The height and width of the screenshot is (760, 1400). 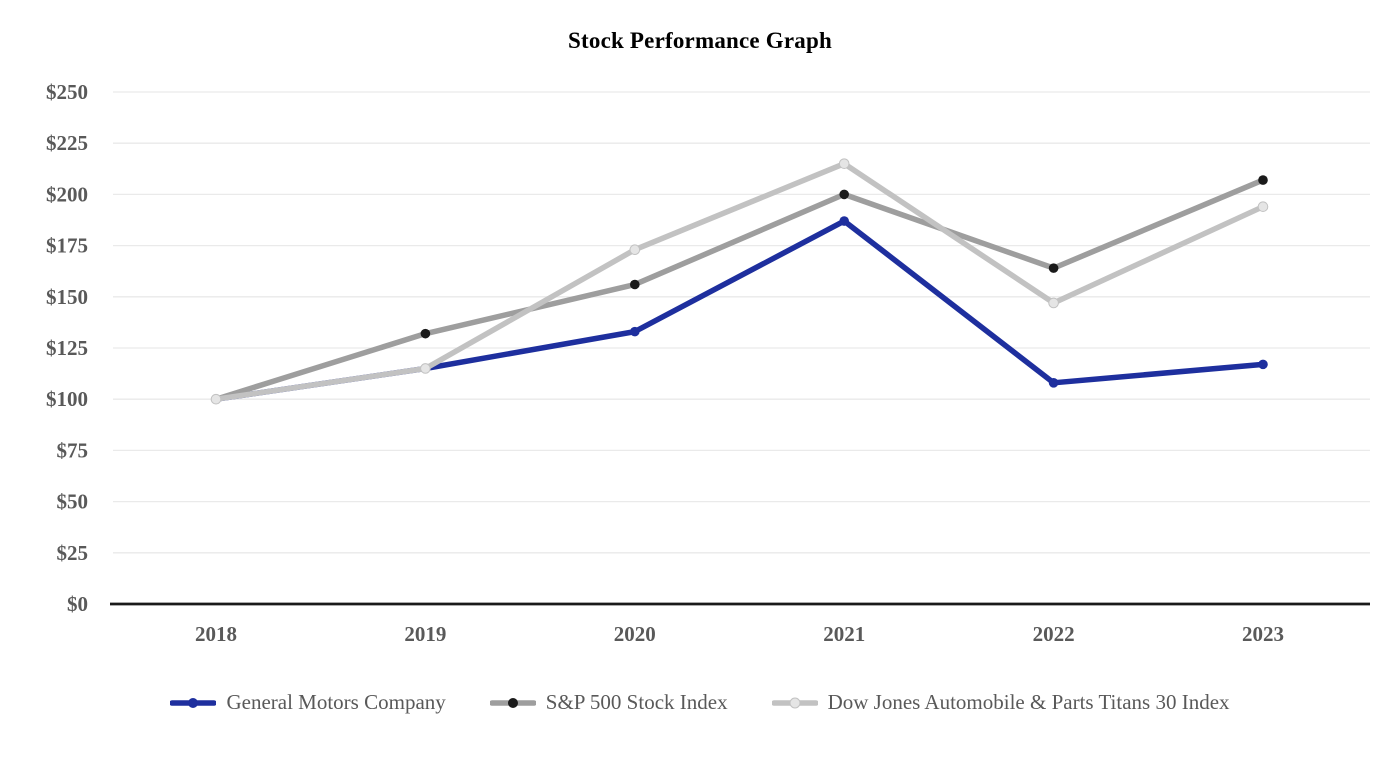 What do you see at coordinates (1263, 634) in the screenshot?
I see `x-axis-label: 2023` at bounding box center [1263, 634].